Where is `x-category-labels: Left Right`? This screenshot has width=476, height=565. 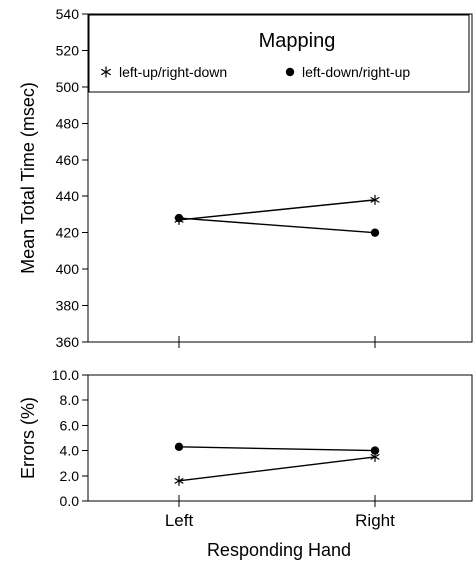 x-category-labels: Left Right is located at coordinates (280, 520).